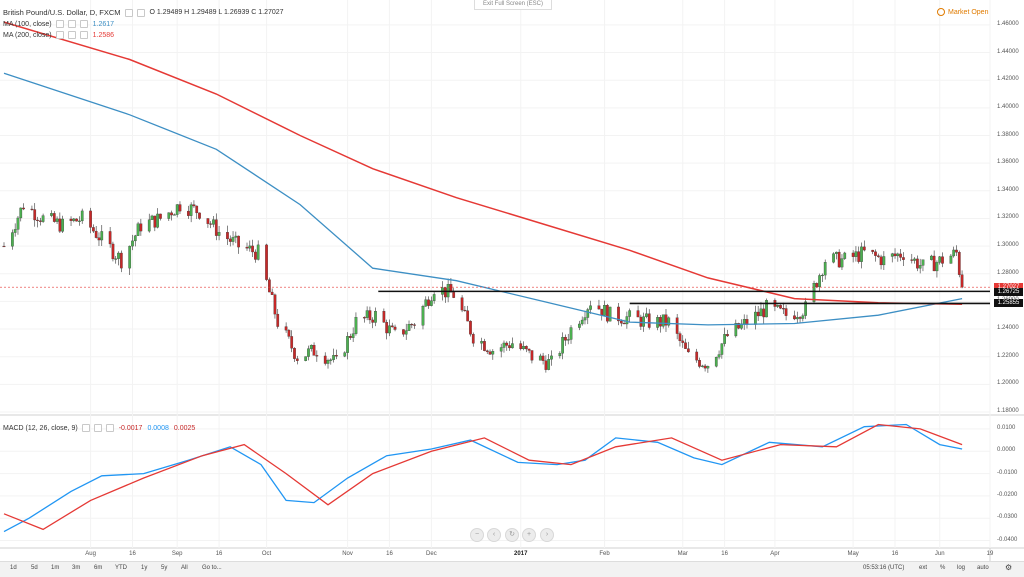  Describe the element at coordinates (121, 568) in the screenshot. I see `range-ytd: YTD` at that location.